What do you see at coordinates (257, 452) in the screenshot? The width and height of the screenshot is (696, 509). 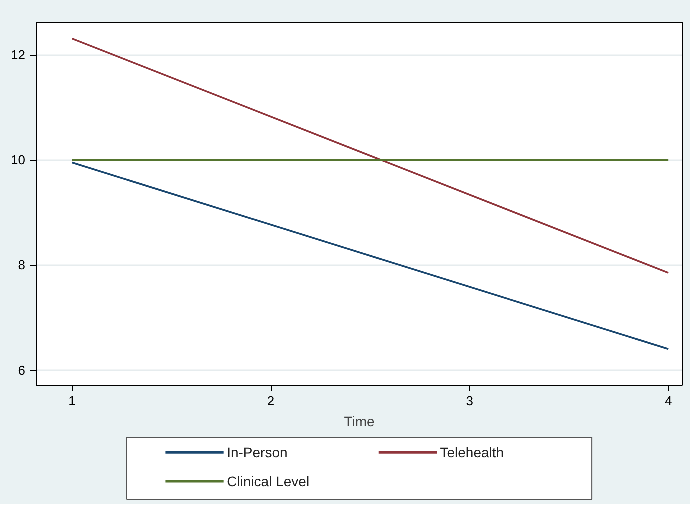 I see `legend-label: In-Person` at bounding box center [257, 452].